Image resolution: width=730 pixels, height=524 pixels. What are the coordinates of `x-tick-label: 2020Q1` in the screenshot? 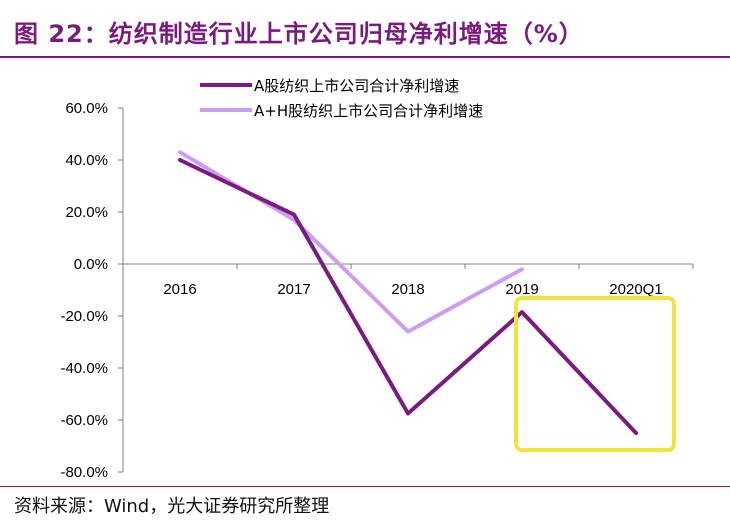 It's located at (635, 289).